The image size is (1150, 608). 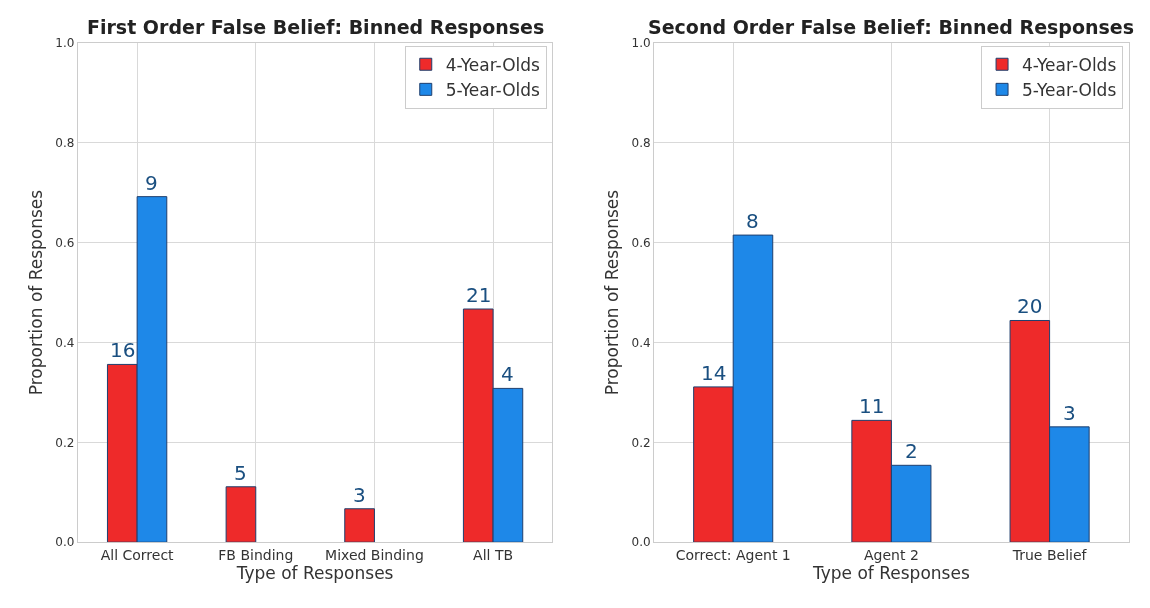 What do you see at coordinates (493, 555) in the screenshot?
I see `x-tick-label: All TB` at bounding box center [493, 555].